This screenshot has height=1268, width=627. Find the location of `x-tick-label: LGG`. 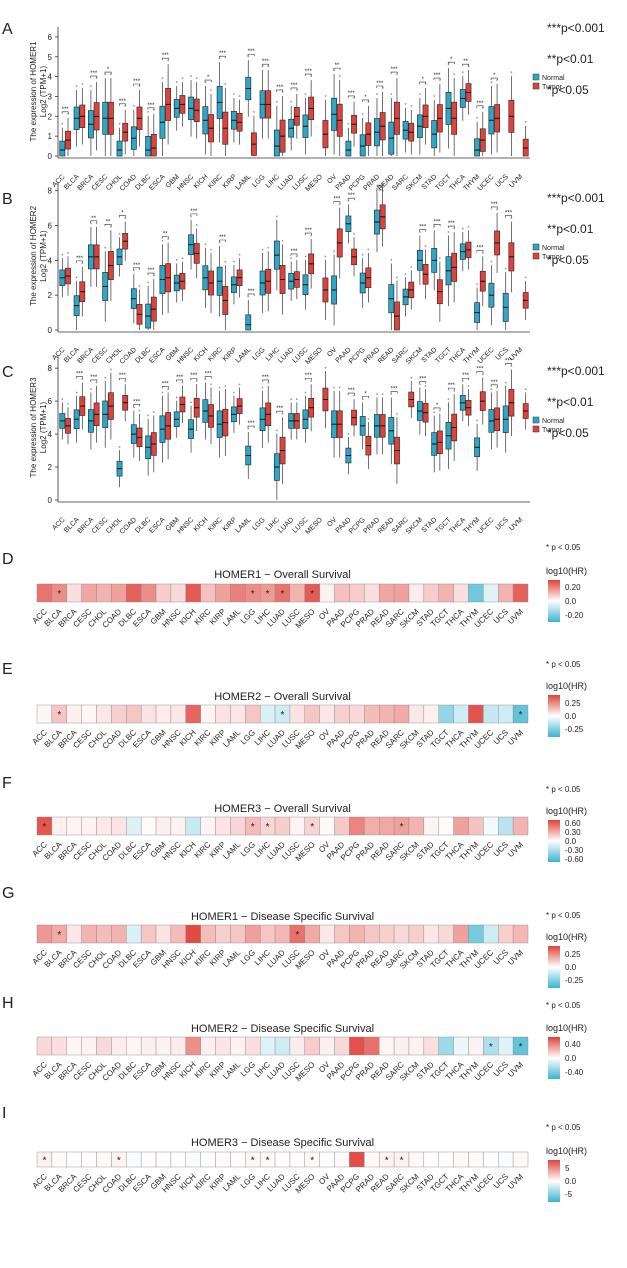

x-tick-label: LGG is located at coordinates (258, 353).